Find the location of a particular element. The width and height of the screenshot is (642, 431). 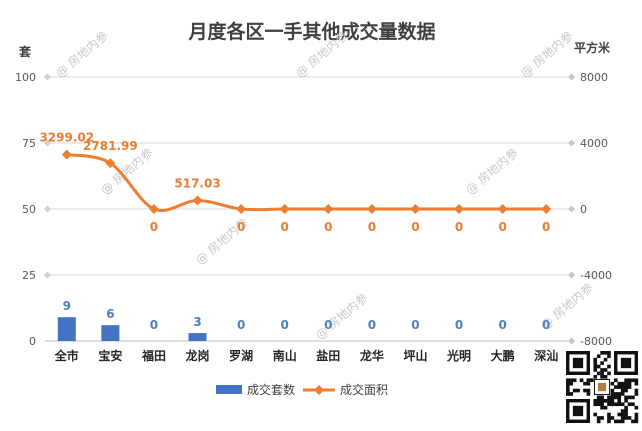

left-axis: 0 25 50 75 100 is located at coordinates (33, 209).